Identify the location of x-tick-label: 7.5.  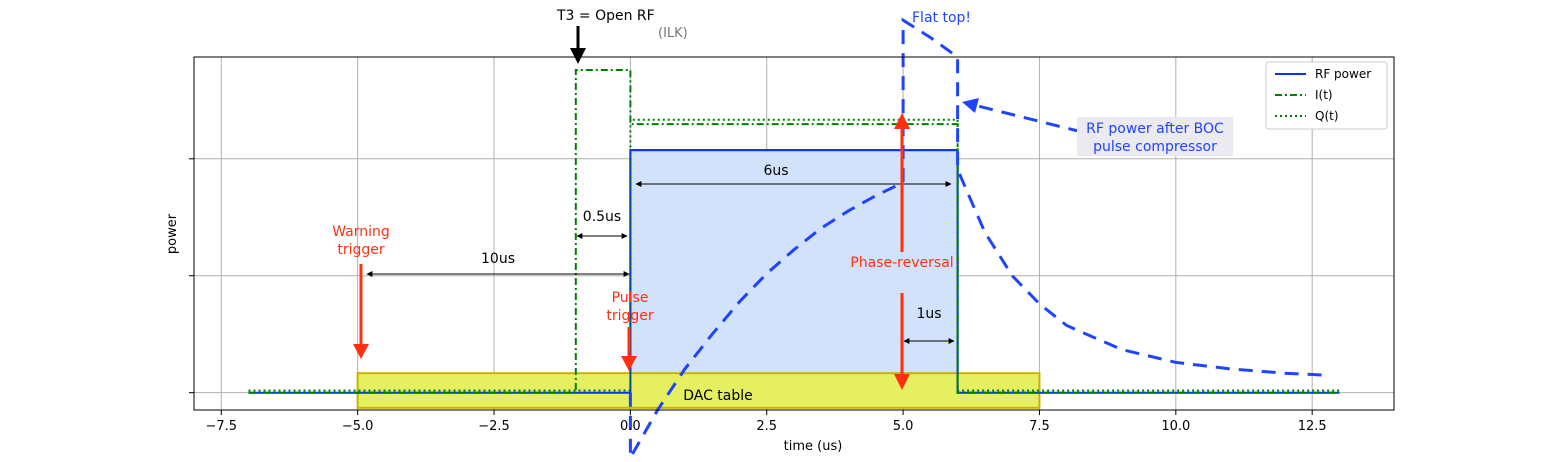
(1039, 426).